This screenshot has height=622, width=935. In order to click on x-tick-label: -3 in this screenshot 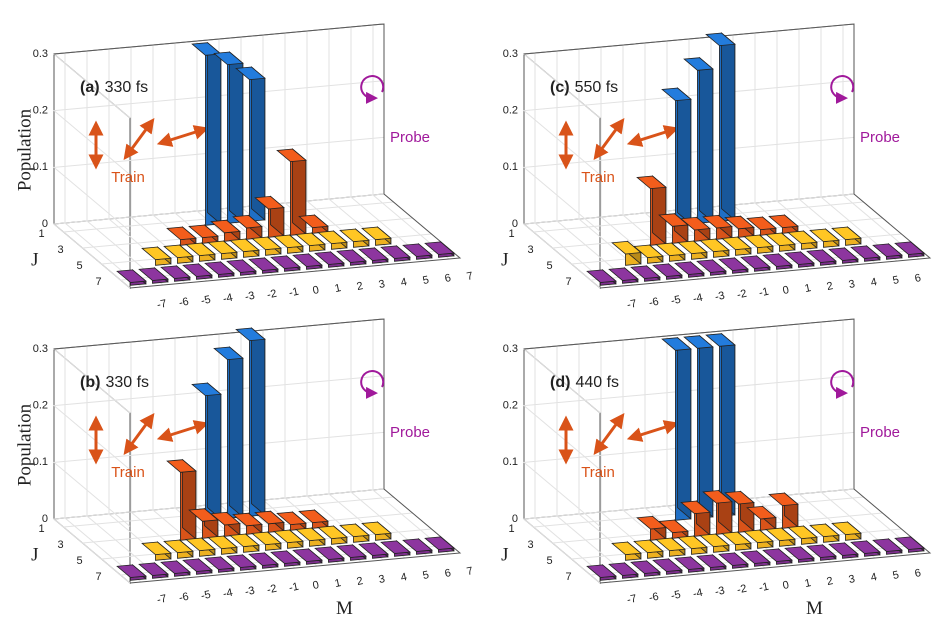, I will do `click(720, 592)`.